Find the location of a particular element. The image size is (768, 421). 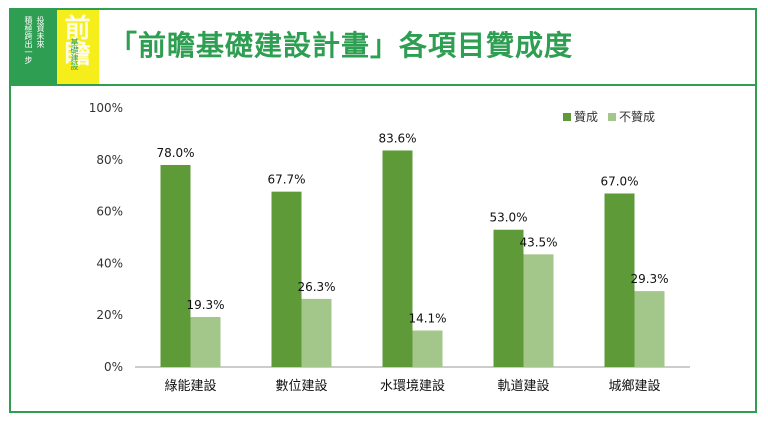

y-tick-label: 60% is located at coordinates (109, 212).